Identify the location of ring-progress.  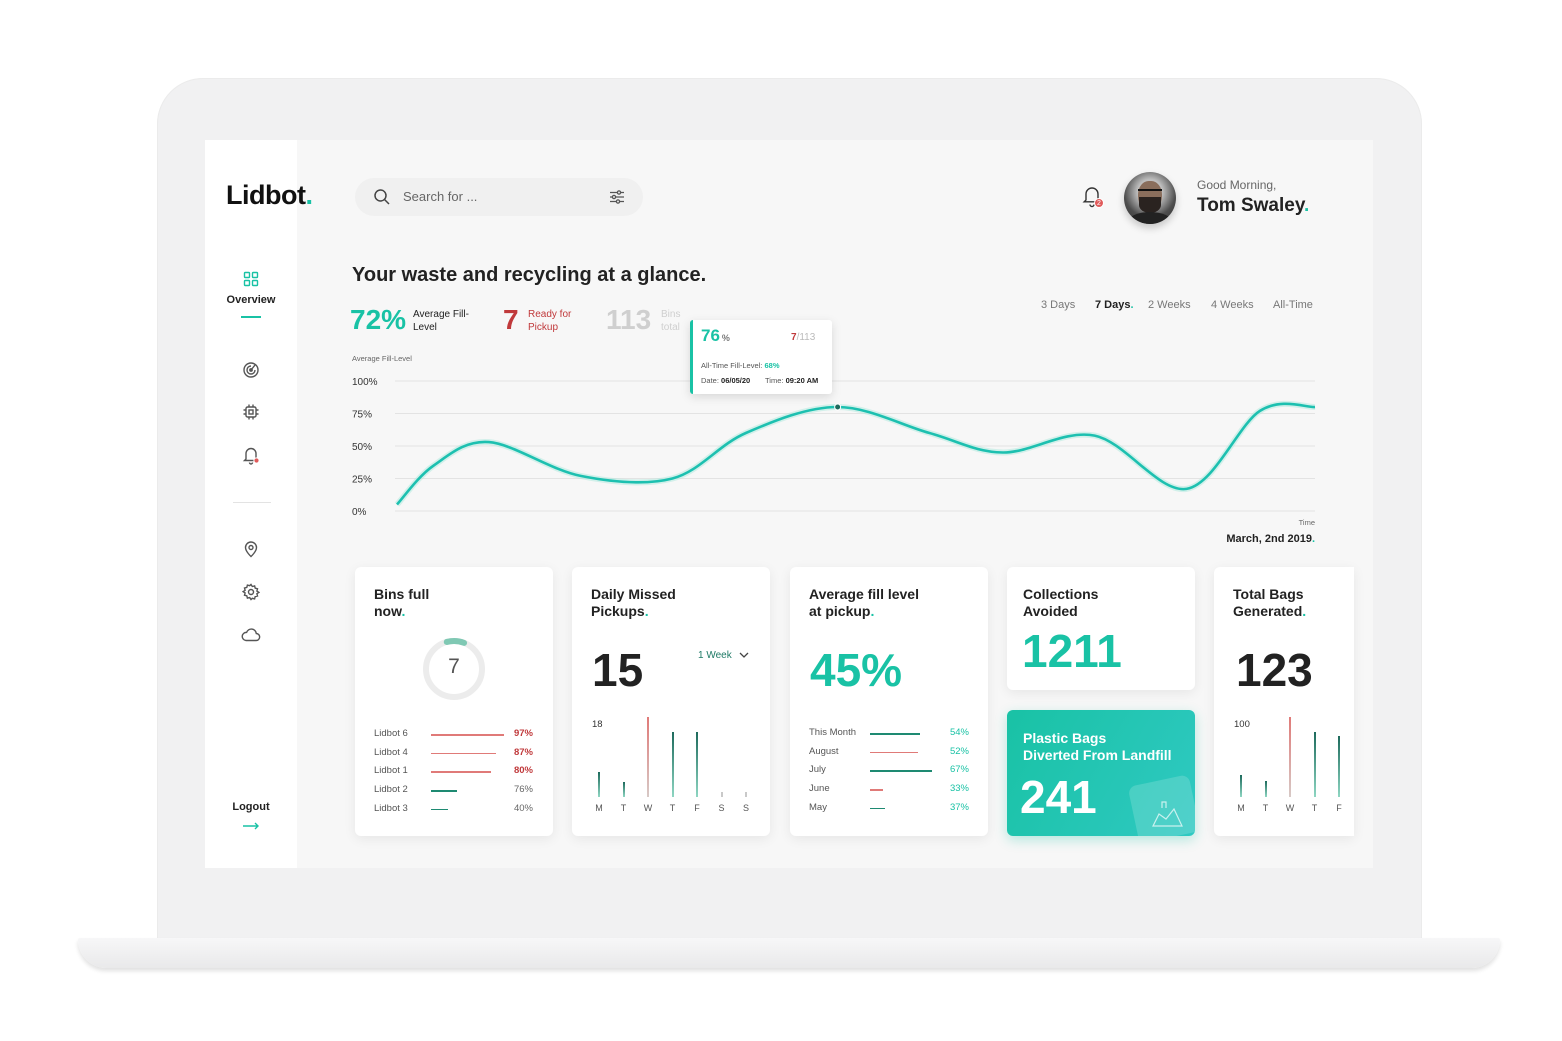
(454, 669).